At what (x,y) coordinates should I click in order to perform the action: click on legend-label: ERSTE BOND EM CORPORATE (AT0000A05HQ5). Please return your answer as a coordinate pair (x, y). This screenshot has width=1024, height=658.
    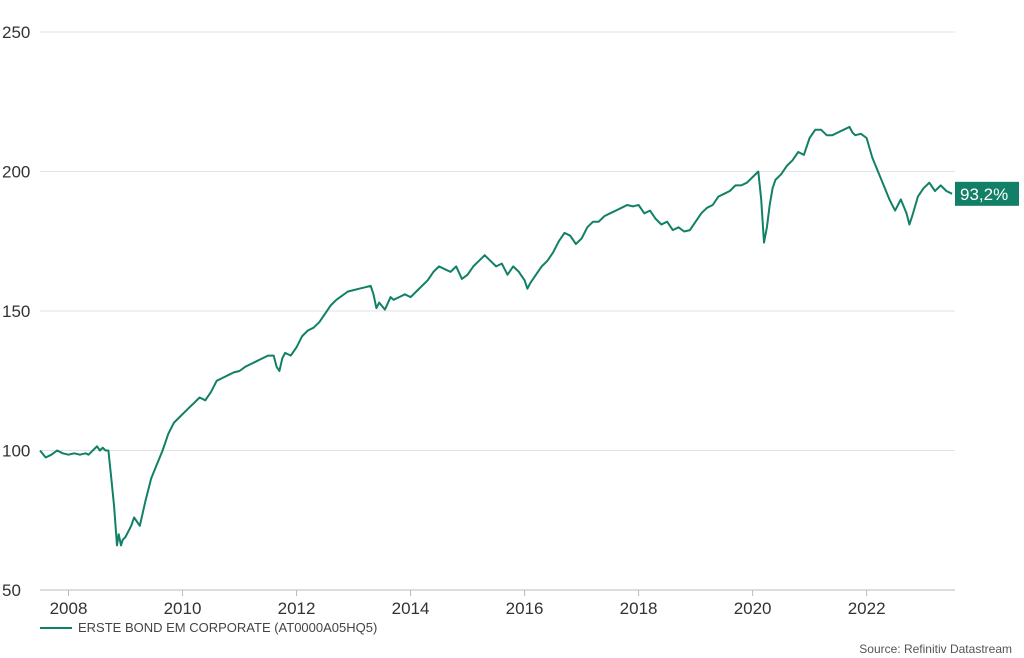
    Looking at the image, I should click on (228, 627).